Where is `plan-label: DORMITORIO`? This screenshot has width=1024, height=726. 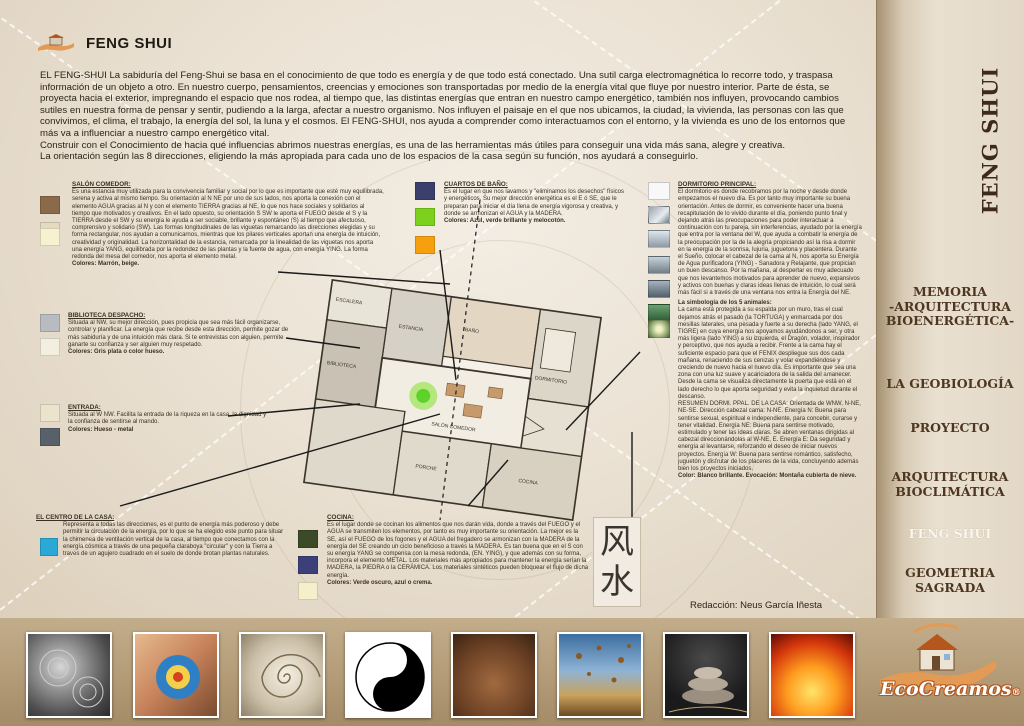
plan-label: DORMITORIO is located at coordinates (550, 380).